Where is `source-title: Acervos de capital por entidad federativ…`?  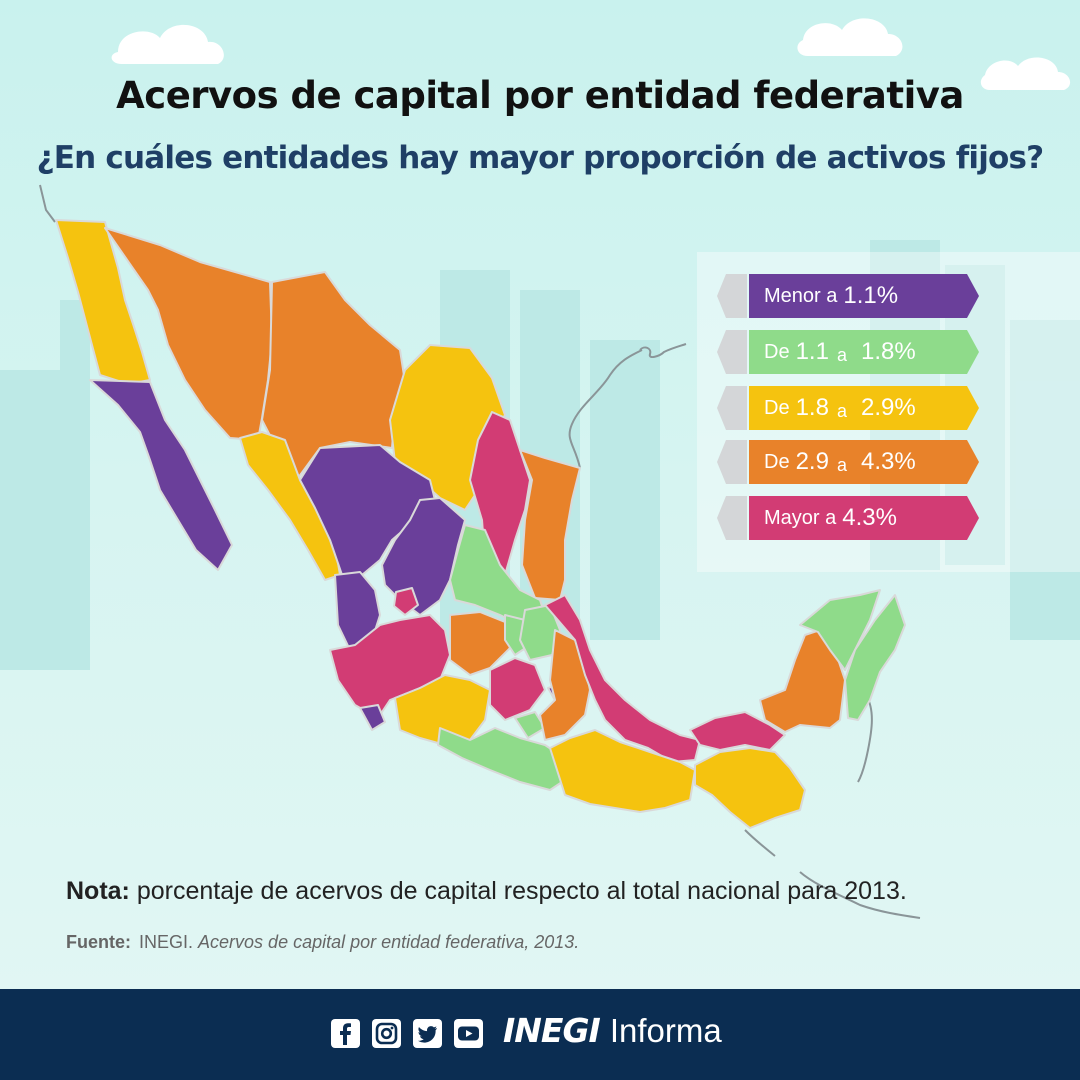
source-title: Acervos de capital por entidad federativ… is located at coordinates (389, 942).